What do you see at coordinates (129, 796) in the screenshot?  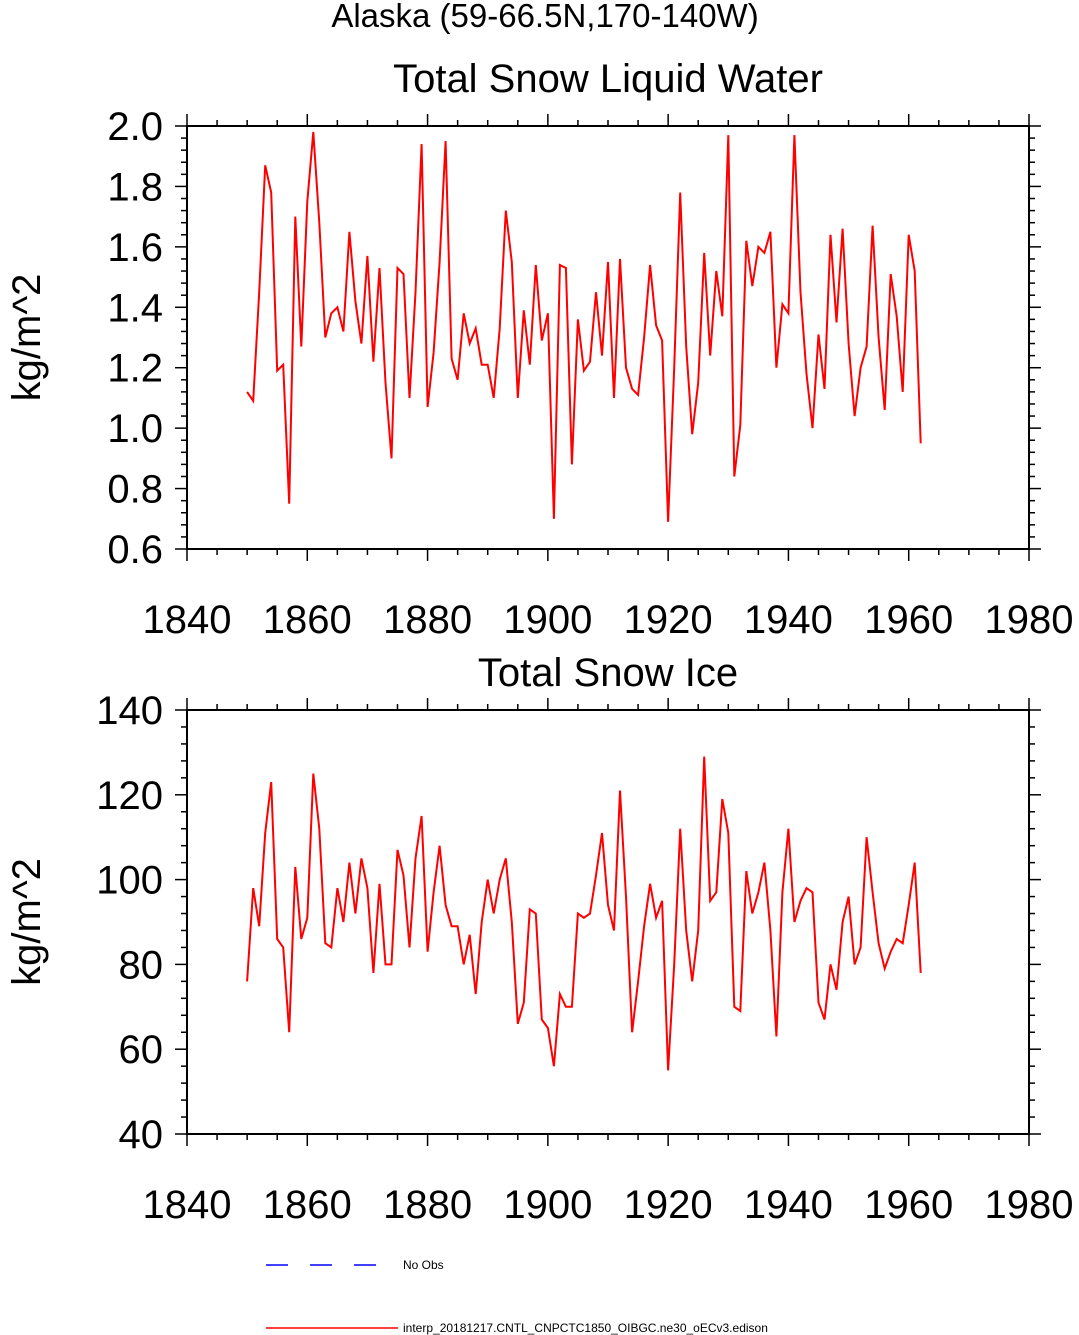 I see `y-tick-label: 120` at bounding box center [129, 796].